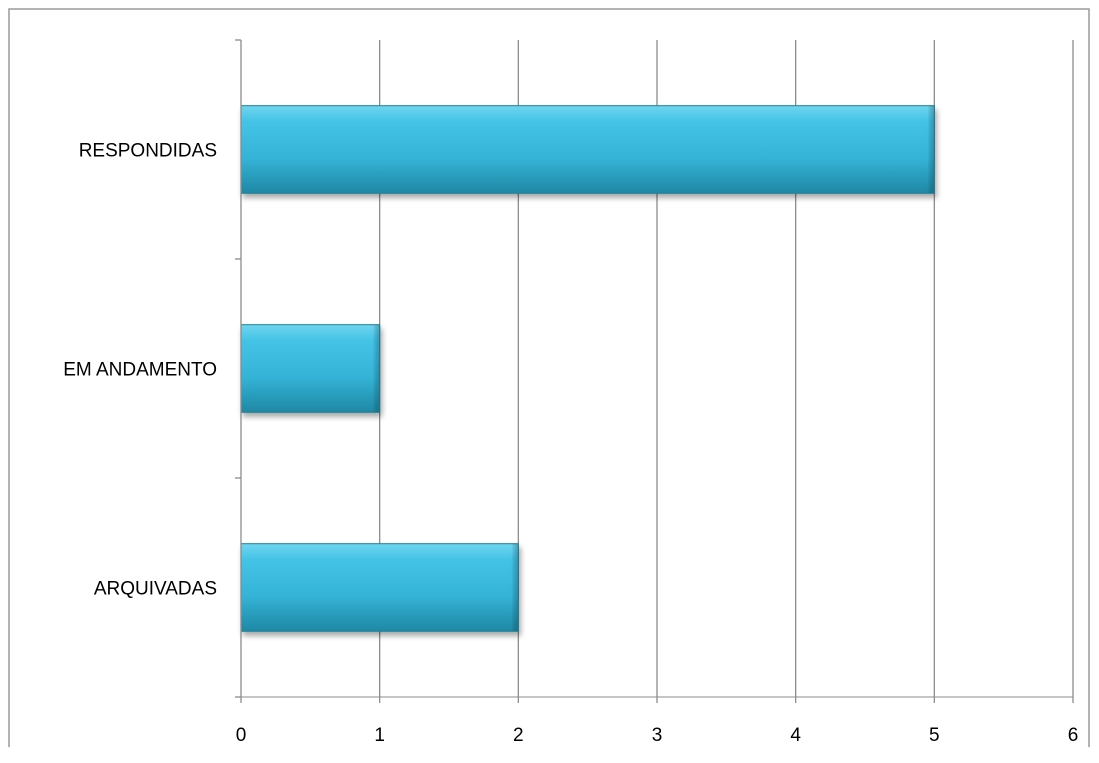 Image resolution: width=1099 pixels, height=763 pixels. Describe the element at coordinates (657, 735) in the screenshot. I see `x-tick-label: 3` at that location.